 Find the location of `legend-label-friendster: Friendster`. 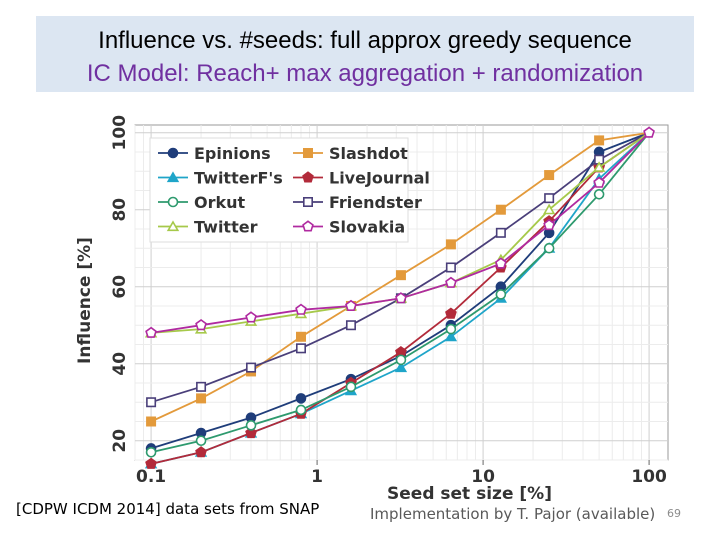

legend-label-friendster: Friendster is located at coordinates (375, 202).